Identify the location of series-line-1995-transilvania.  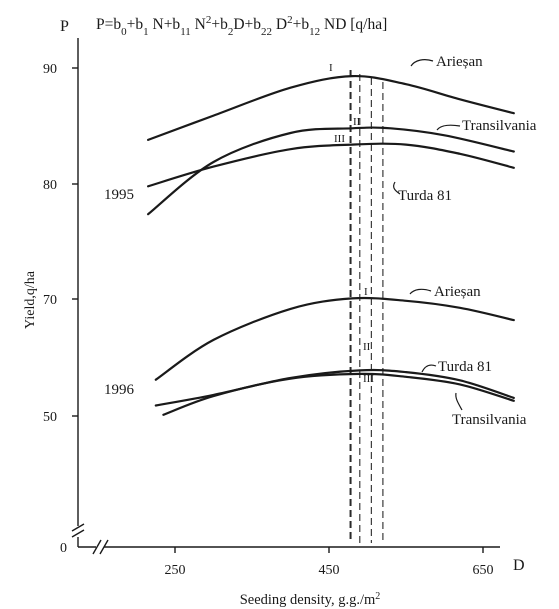
(331, 171).